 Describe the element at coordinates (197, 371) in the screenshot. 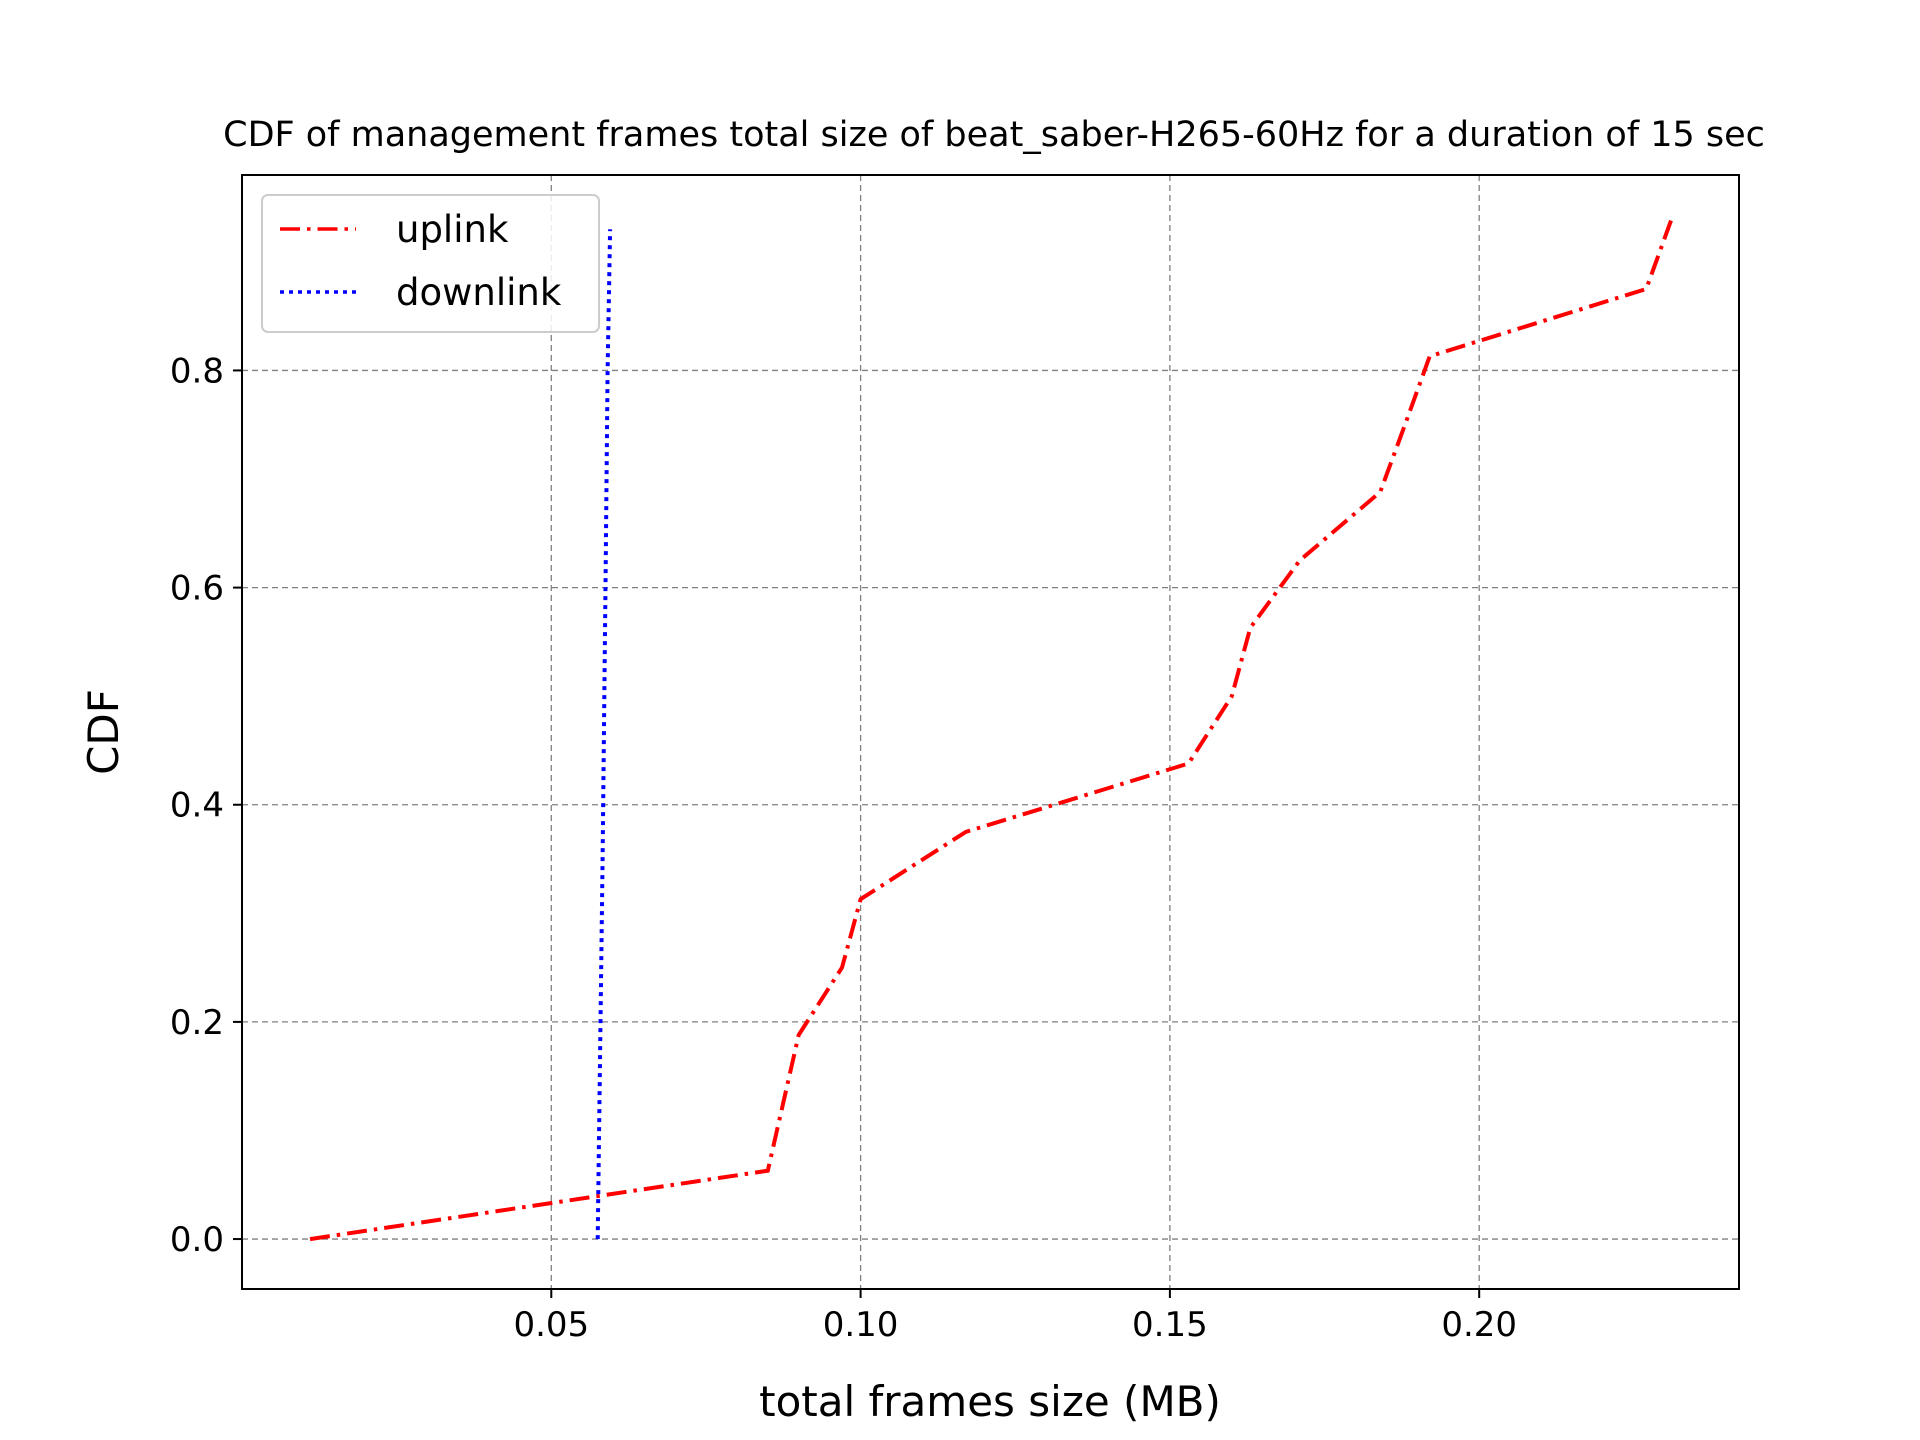

I see `y-tick-label: 0.8` at that location.